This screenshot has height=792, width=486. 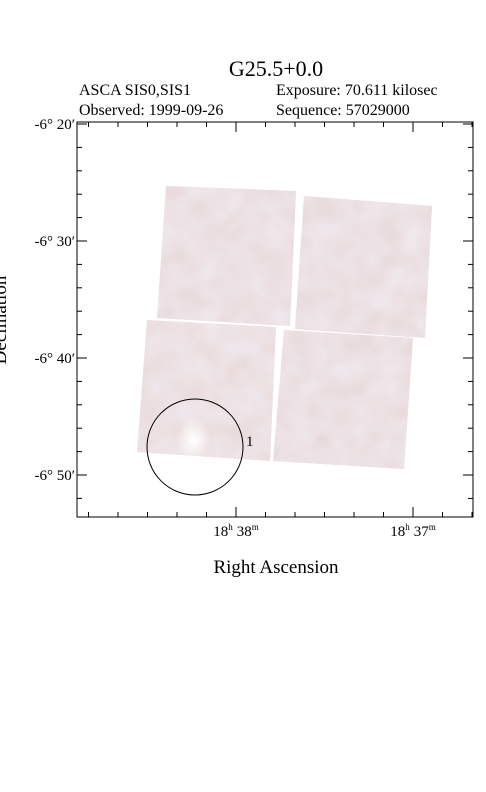 I want to click on y-axis-label: Declination, so click(x=5, y=319).